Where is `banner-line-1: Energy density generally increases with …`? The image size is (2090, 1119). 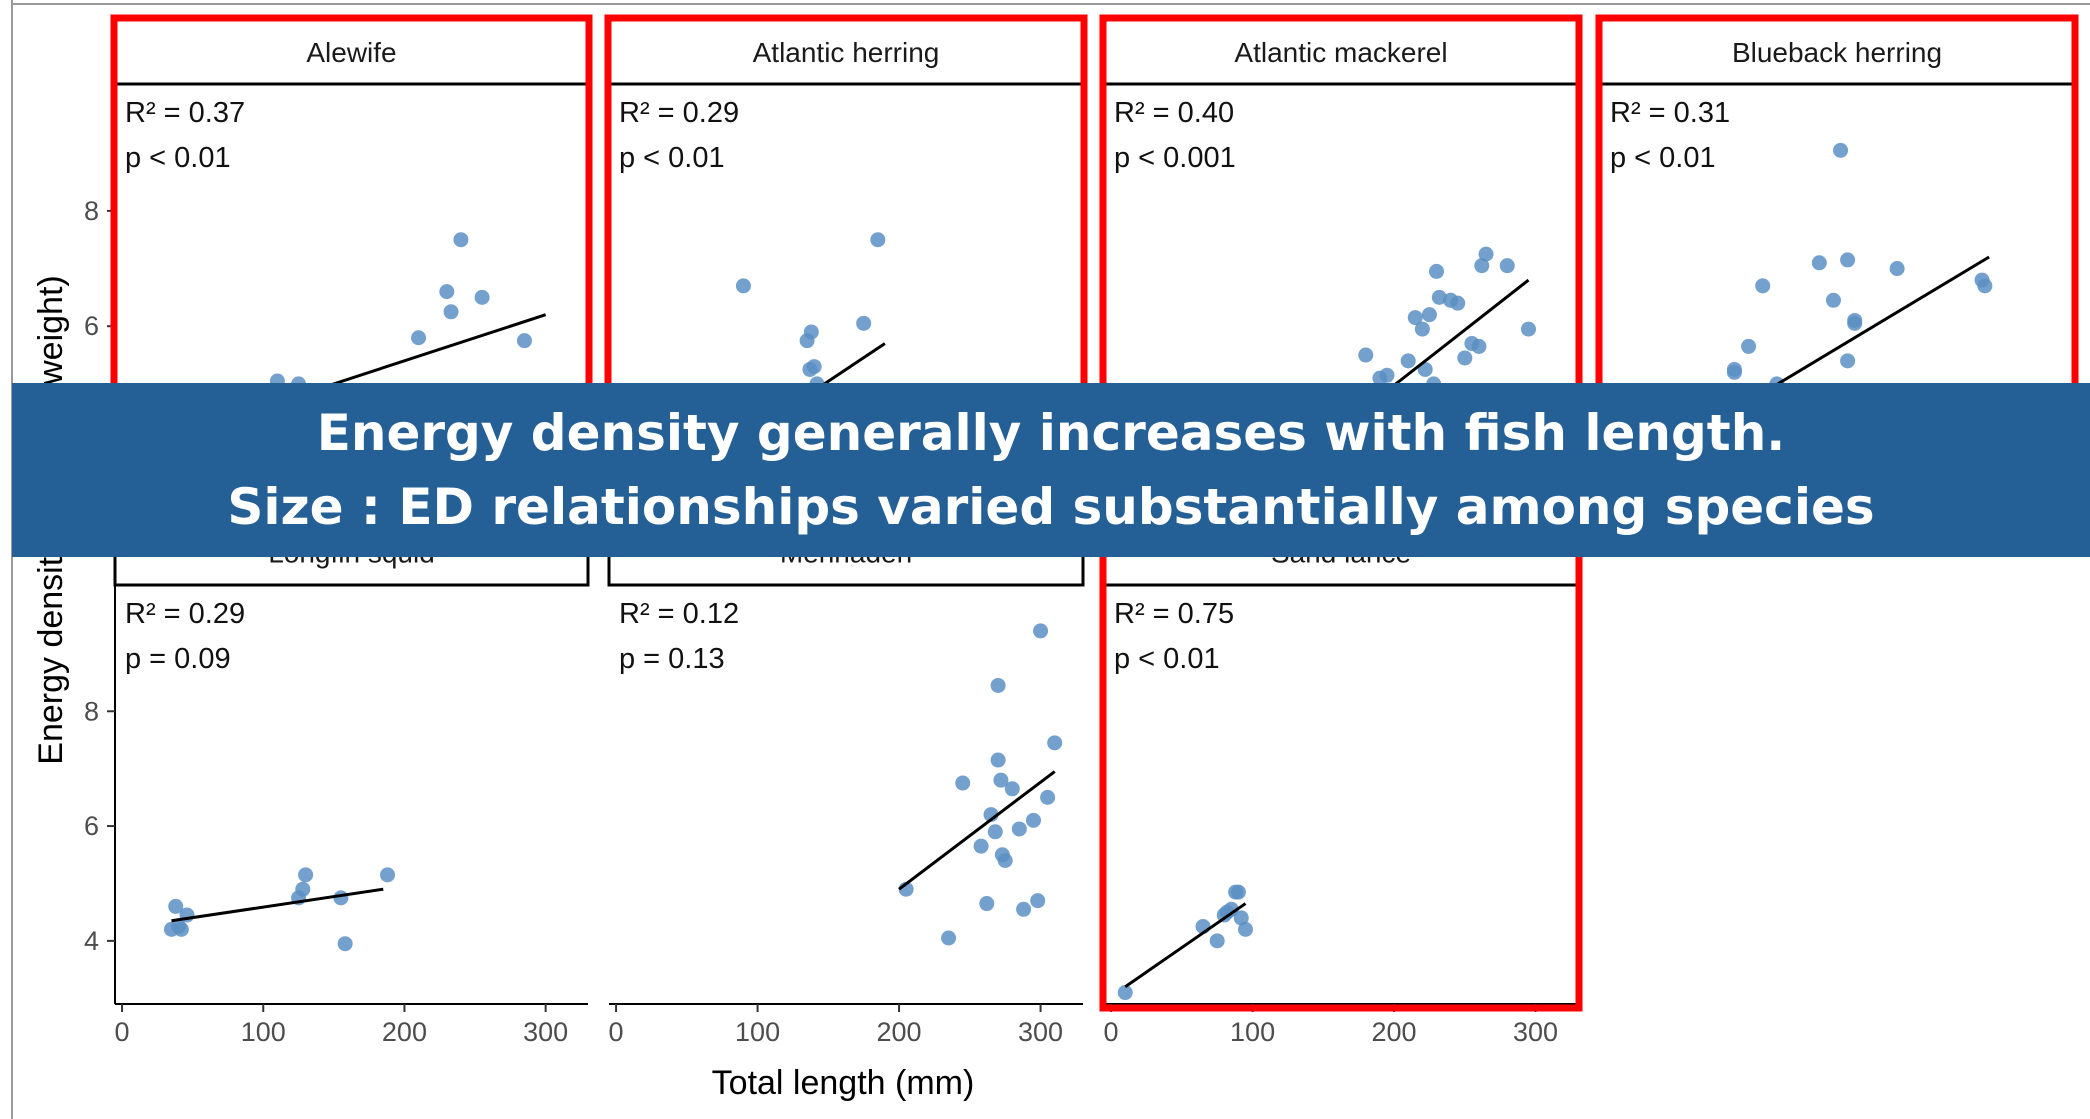 banner-line-1: Energy density generally increases with … is located at coordinates (1051, 433).